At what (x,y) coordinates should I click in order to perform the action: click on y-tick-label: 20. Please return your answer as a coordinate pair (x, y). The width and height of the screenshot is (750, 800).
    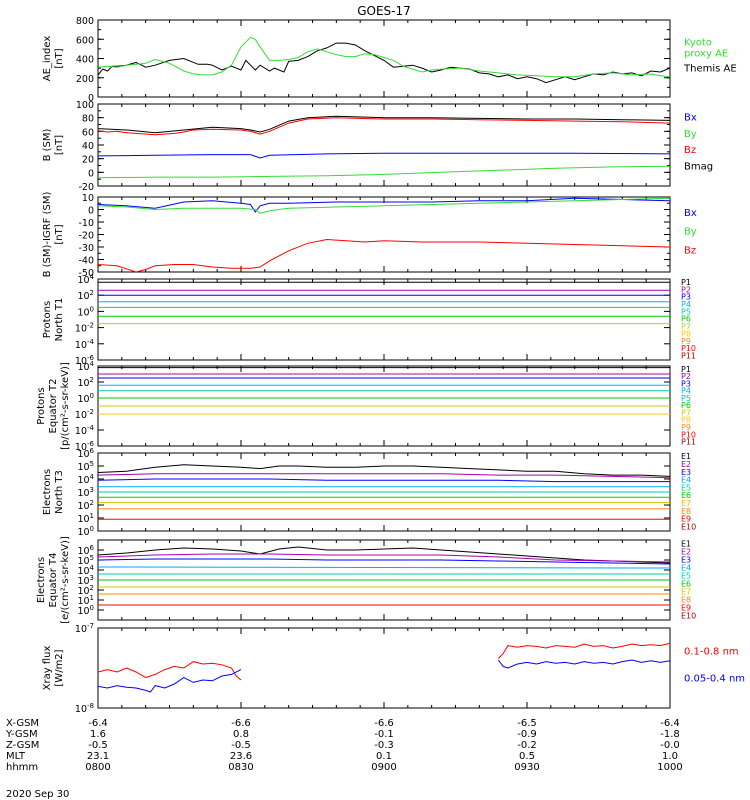
    Looking at the image, I should click on (88, 160).